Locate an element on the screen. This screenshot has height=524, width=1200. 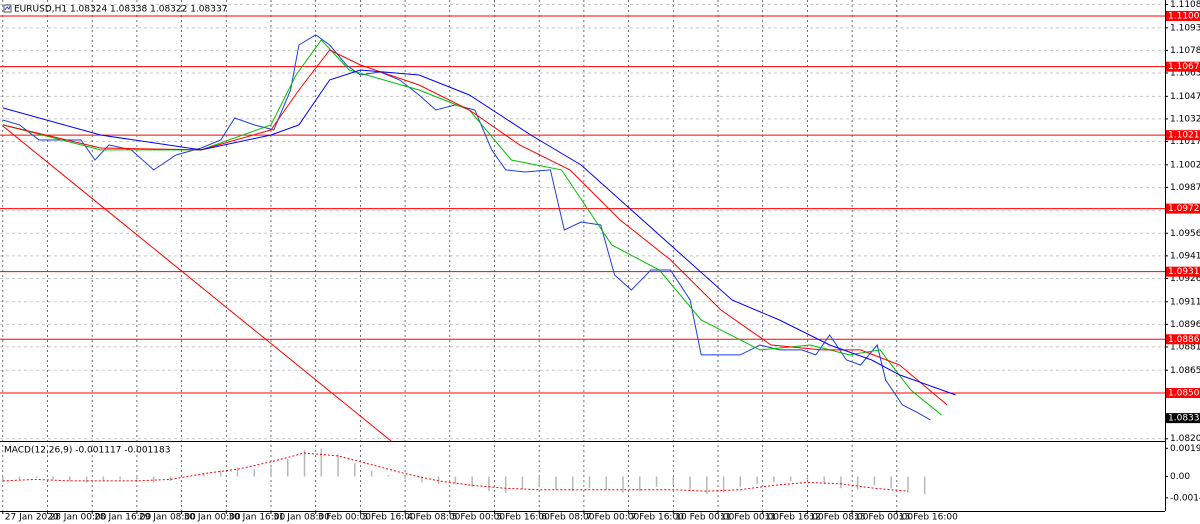
current-price-label: 1.08337 is located at coordinates (1184, 419).